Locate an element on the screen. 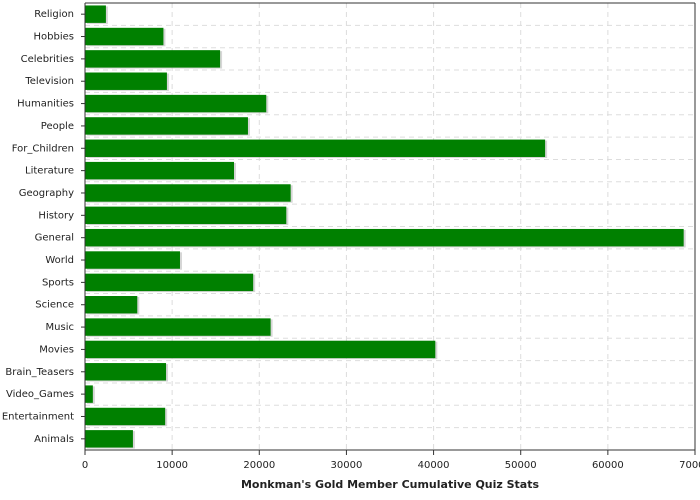 Image resolution: width=700 pixels, height=500 pixels. x-tick-label: 50000 is located at coordinates (521, 465).